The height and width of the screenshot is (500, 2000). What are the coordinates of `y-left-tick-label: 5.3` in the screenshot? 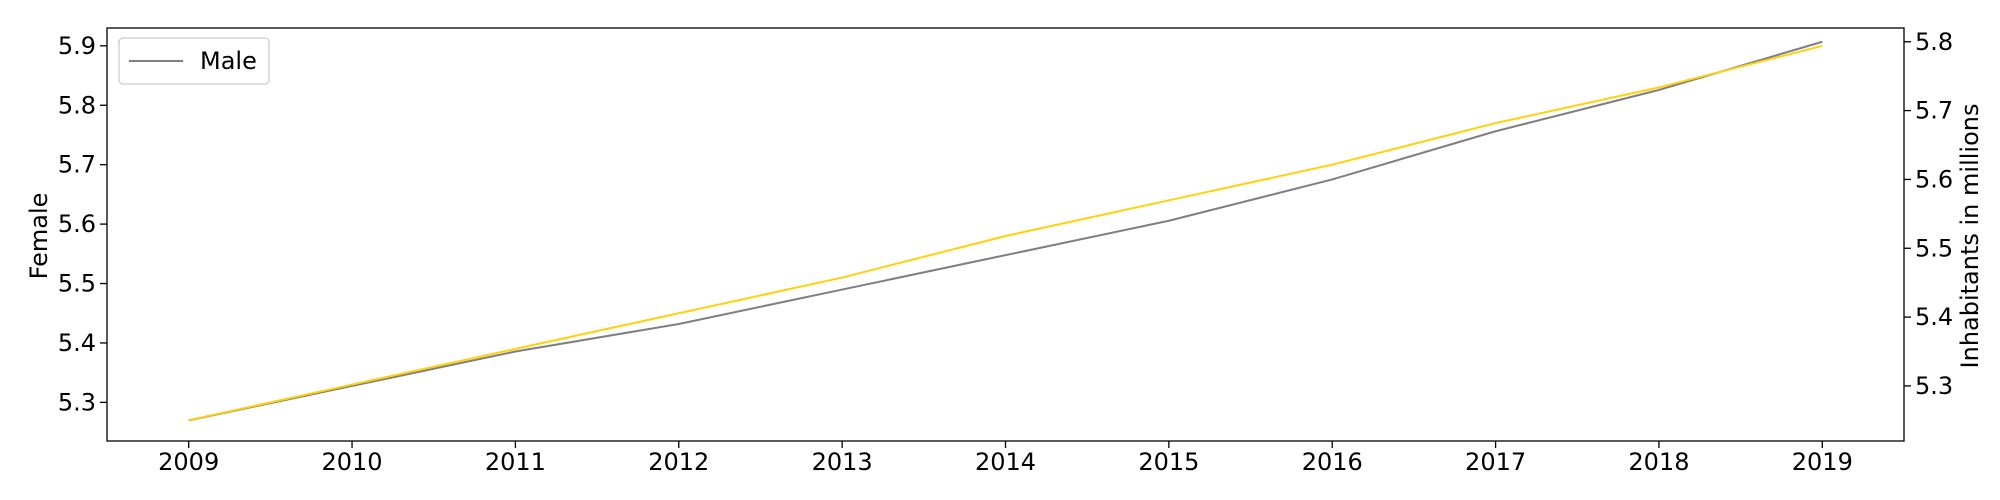 It's located at (77, 402).